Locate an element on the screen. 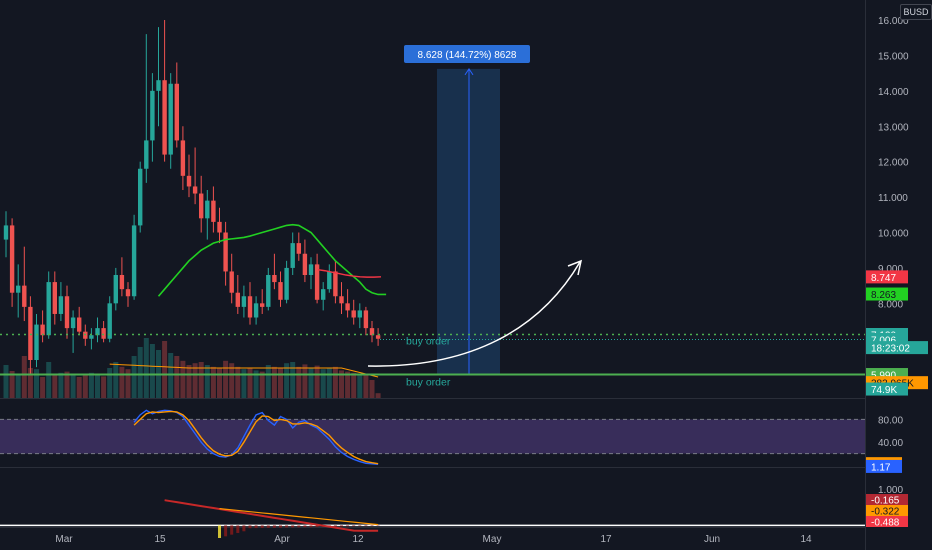 The image size is (932, 550). buy-order-label-2: buy order is located at coordinates (428, 383).